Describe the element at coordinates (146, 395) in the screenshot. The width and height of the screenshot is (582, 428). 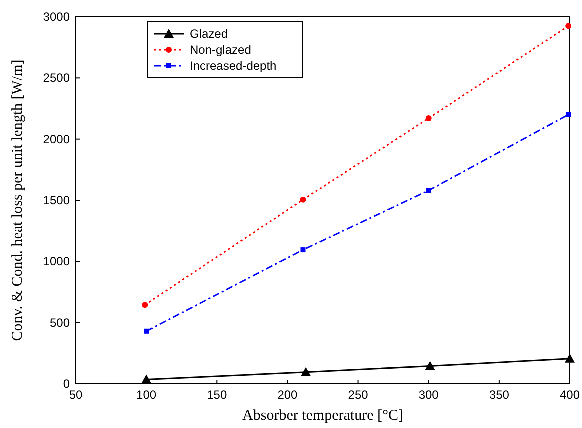
I see `x-tick-label: 100` at that location.